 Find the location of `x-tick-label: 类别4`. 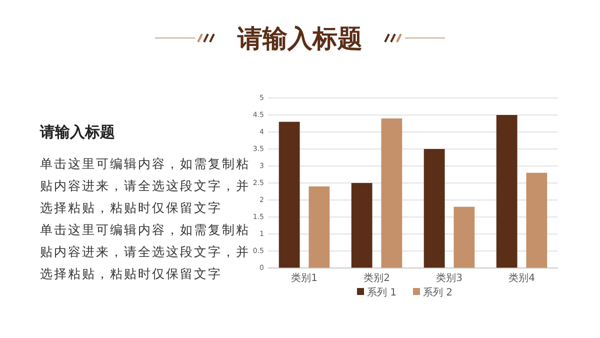

x-tick-label: 类别4 is located at coordinates (521, 278).